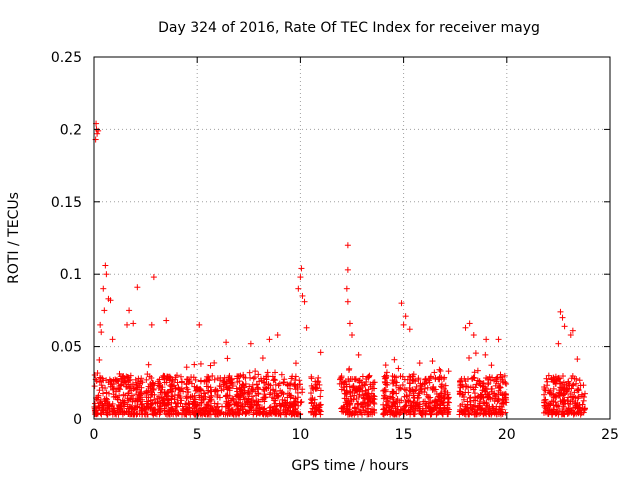  What do you see at coordinates (197, 435) in the screenshot?
I see `x-tick-label: 5` at bounding box center [197, 435].